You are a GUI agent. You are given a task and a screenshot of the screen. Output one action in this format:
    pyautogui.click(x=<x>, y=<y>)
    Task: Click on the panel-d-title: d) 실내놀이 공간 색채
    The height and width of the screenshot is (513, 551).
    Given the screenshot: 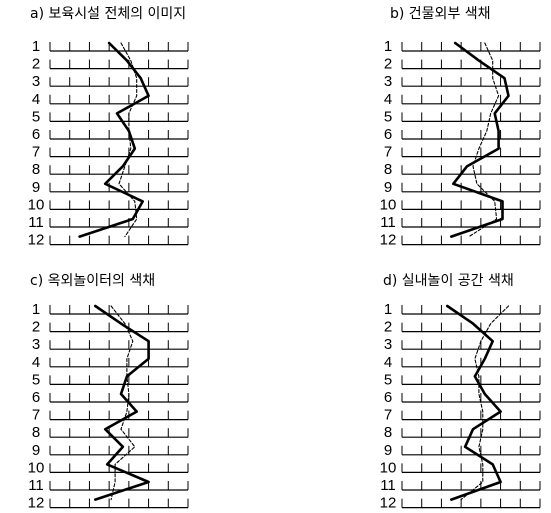 What is the action you would take?
    pyautogui.click(x=448, y=281)
    